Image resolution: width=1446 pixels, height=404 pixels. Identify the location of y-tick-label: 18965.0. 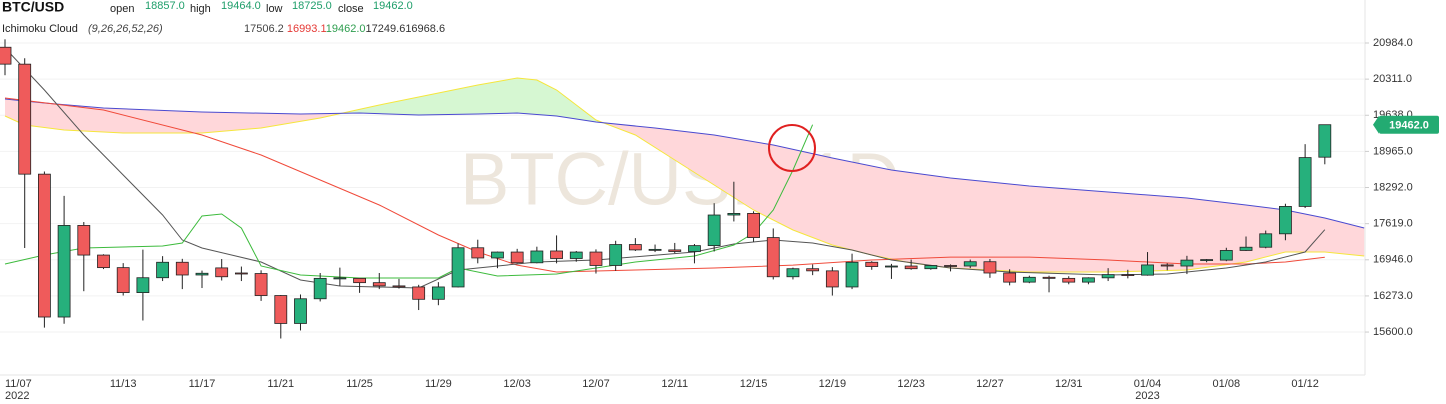
(1393, 151).